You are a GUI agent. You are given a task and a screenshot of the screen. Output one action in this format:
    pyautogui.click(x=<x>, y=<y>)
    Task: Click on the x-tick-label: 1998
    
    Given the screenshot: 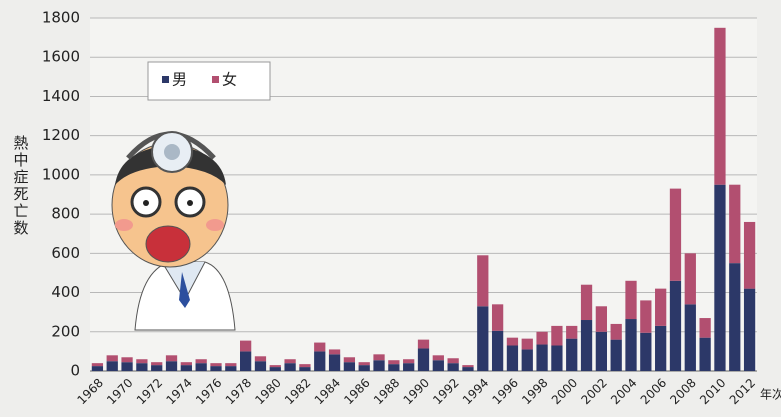 What is the action you would take?
    pyautogui.click(x=534, y=391)
    